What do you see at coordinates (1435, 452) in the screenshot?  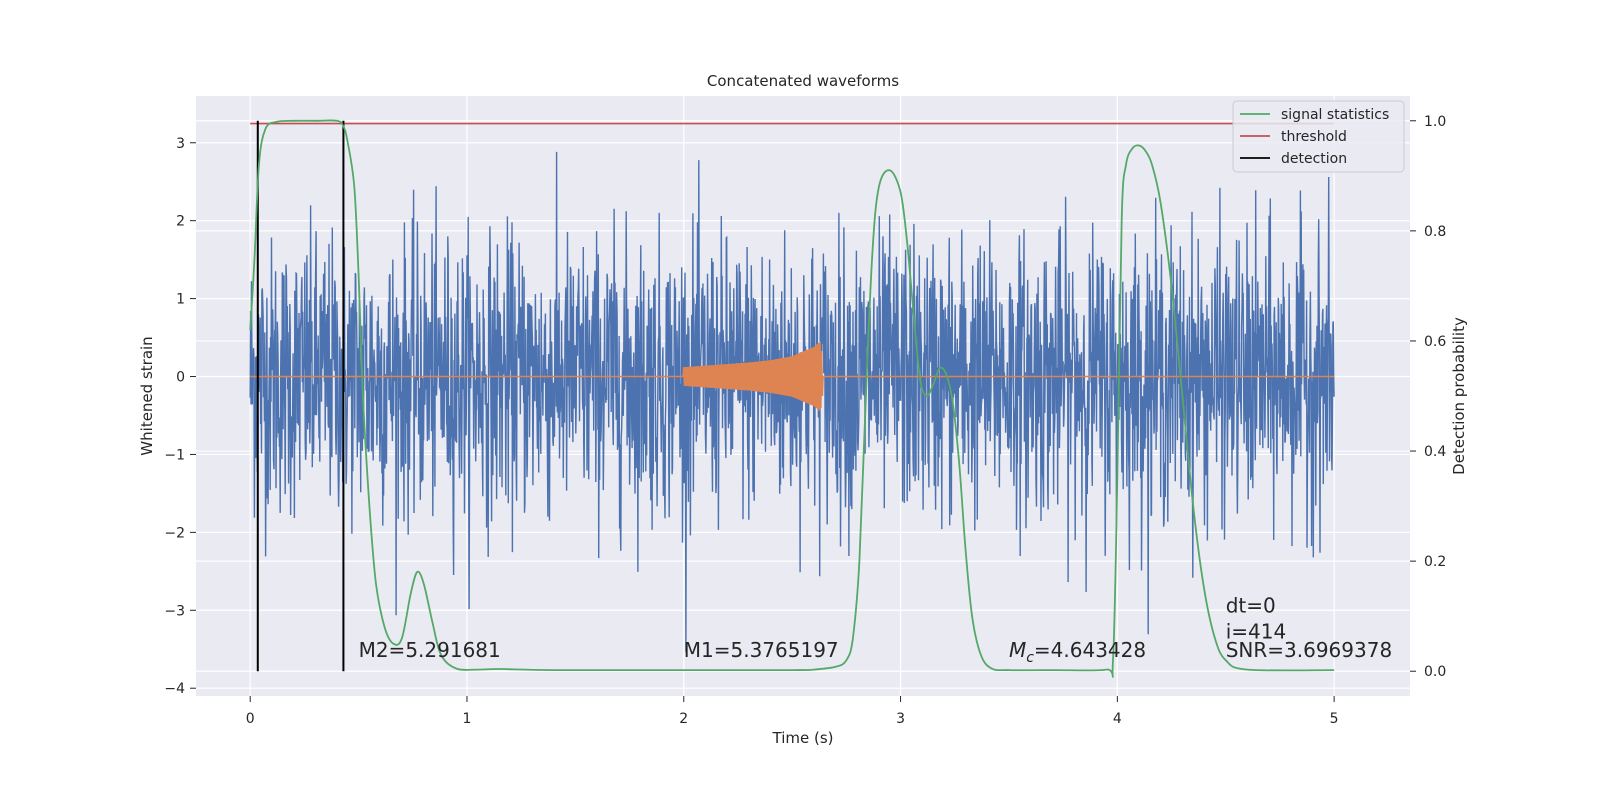 I see `y-right-tick-label-2: 0.4` at bounding box center [1435, 452].